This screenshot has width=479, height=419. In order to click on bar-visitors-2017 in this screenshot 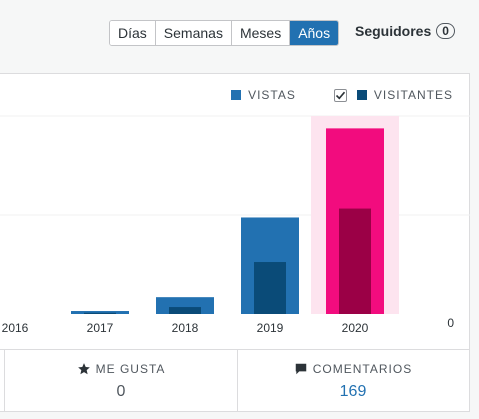, I will do `click(100, 313)`.